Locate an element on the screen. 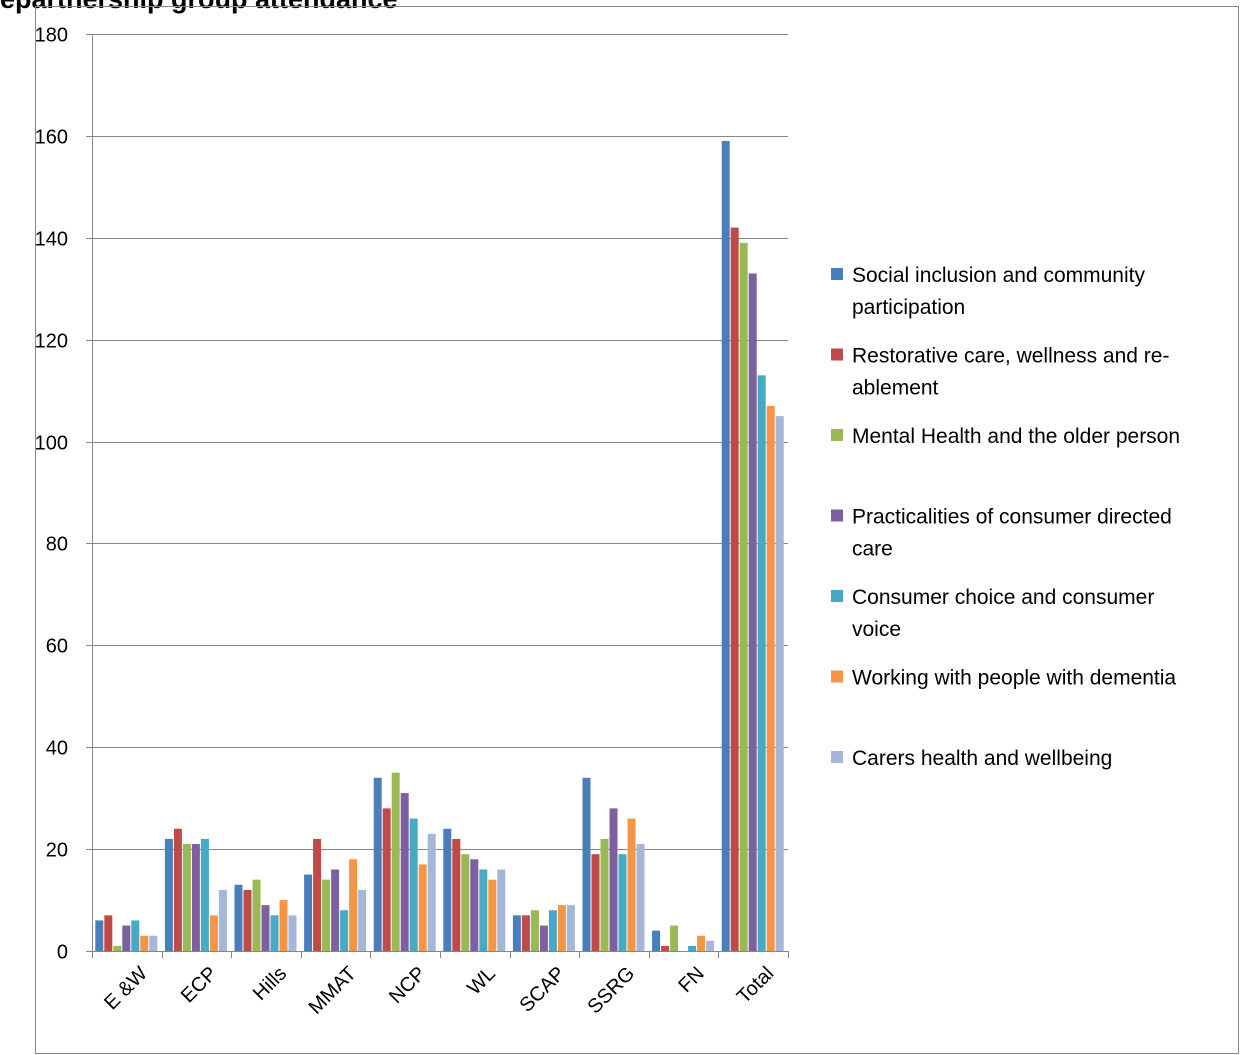 Image resolution: width=1241 pixels, height=1055 pixels. legend-label: Consumer choice and consumer voice is located at coordinates (1003, 613).